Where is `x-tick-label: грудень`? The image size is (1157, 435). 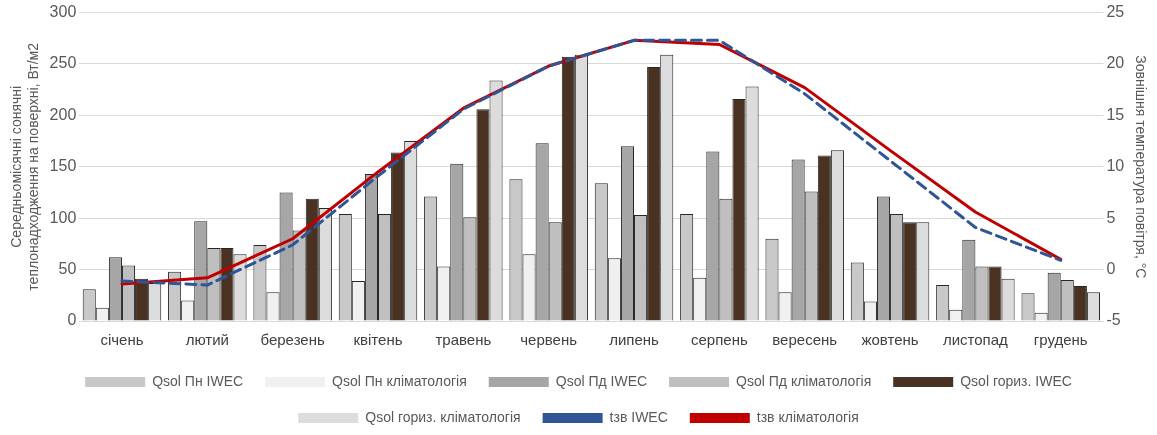 x-tick-label: грудень is located at coordinates (1060, 340).